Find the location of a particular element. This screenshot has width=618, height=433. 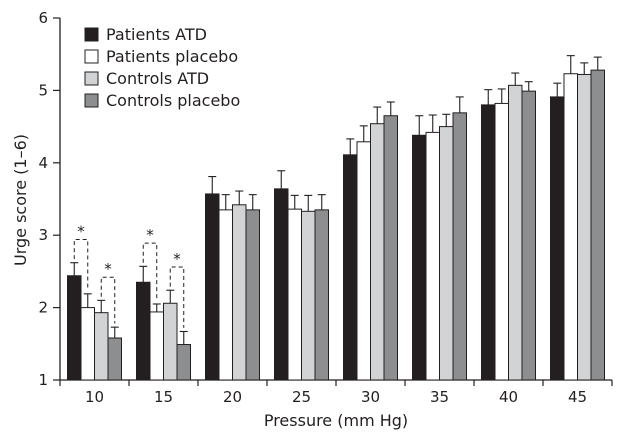

x-tick-label: 20 is located at coordinates (232, 397).